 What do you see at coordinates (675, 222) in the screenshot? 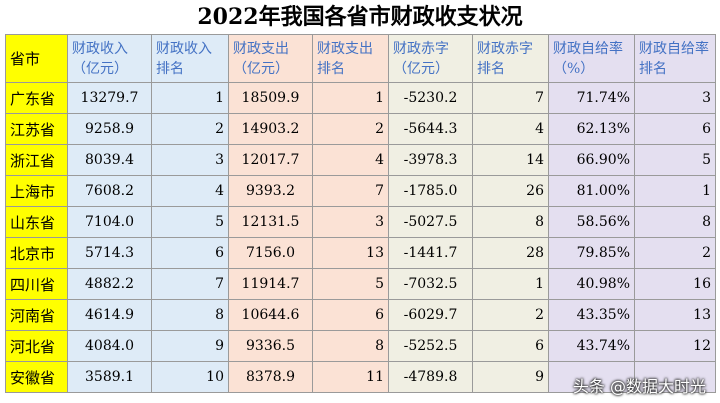
I see `cell-self-sufficiency-rank: 8` at bounding box center [675, 222].